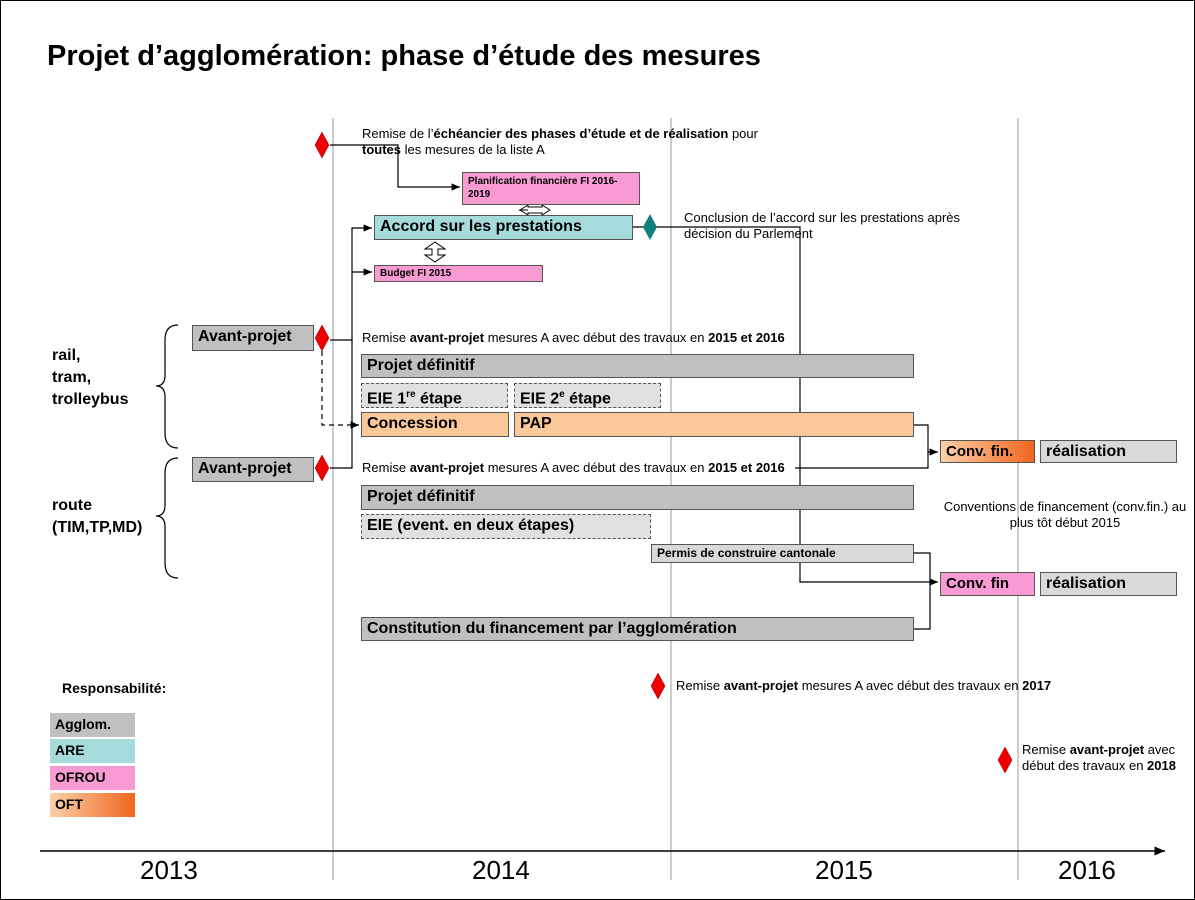  What do you see at coordinates (743, 133) in the screenshot?
I see `text: pour` at bounding box center [743, 133].